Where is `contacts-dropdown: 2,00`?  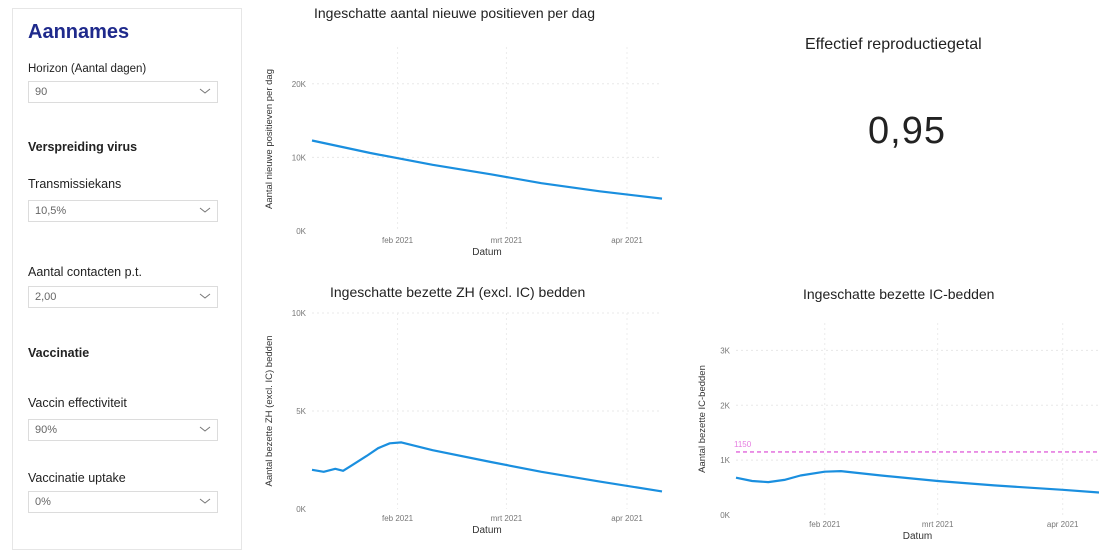 contacts-dropdown: 2,00 is located at coordinates (123, 297).